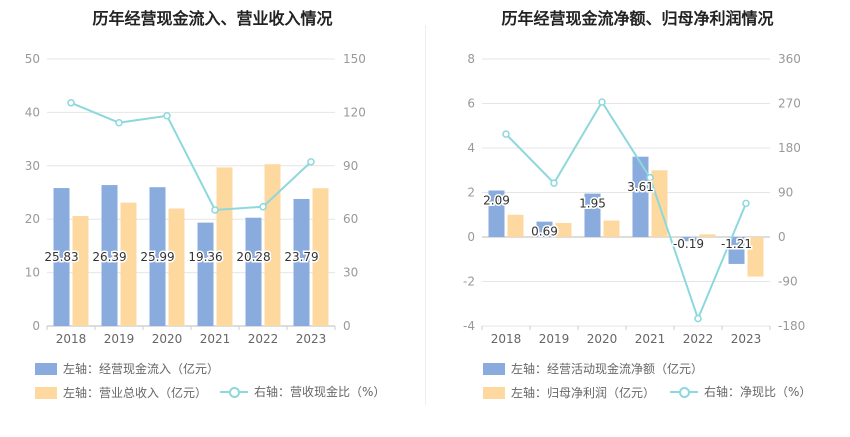 The width and height of the screenshot is (850, 437). I want to click on y-tick-label-left: 6, so click(471, 104).